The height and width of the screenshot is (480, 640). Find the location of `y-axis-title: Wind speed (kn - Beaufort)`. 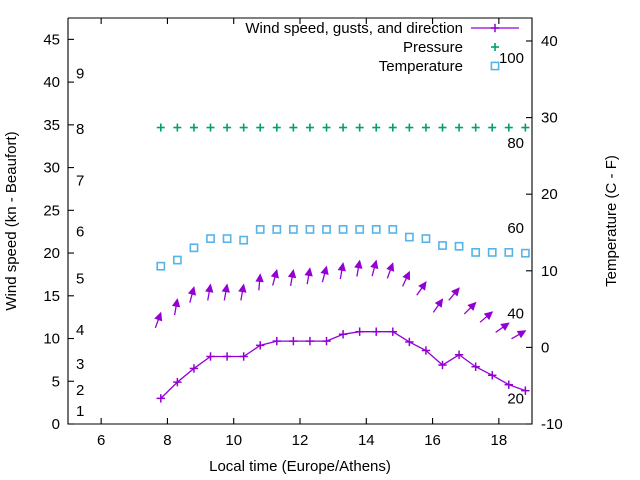

y-axis-title: Wind speed (kn - Beaufort) is located at coordinates (11, 220).